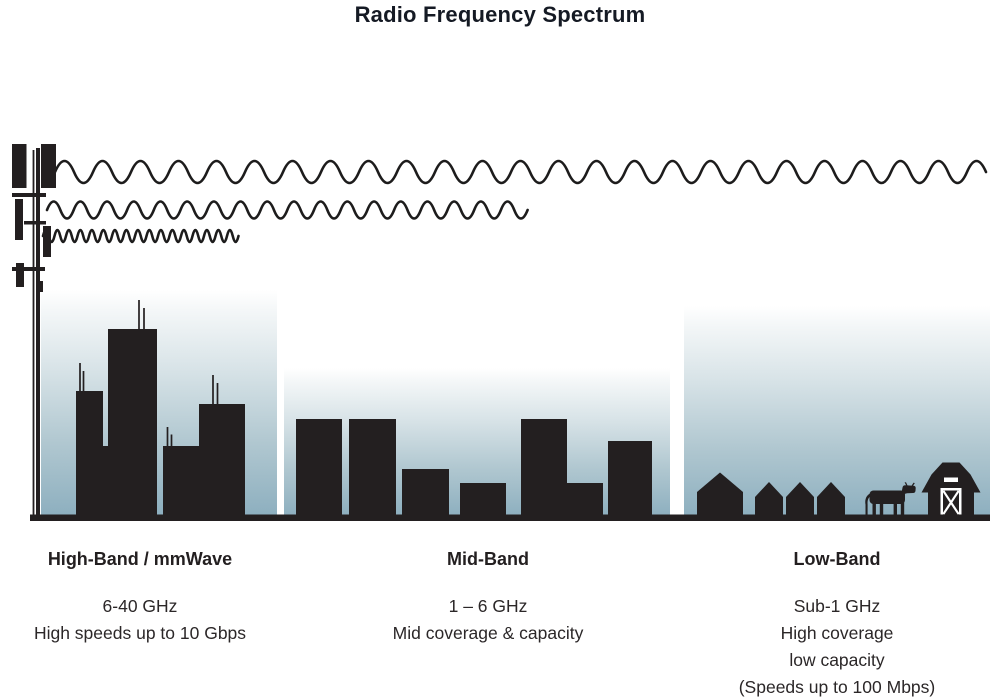 This screenshot has width=1000, height=700. I want to click on band-detail-line: (Speeds up to 100 Mbps), so click(837, 687).